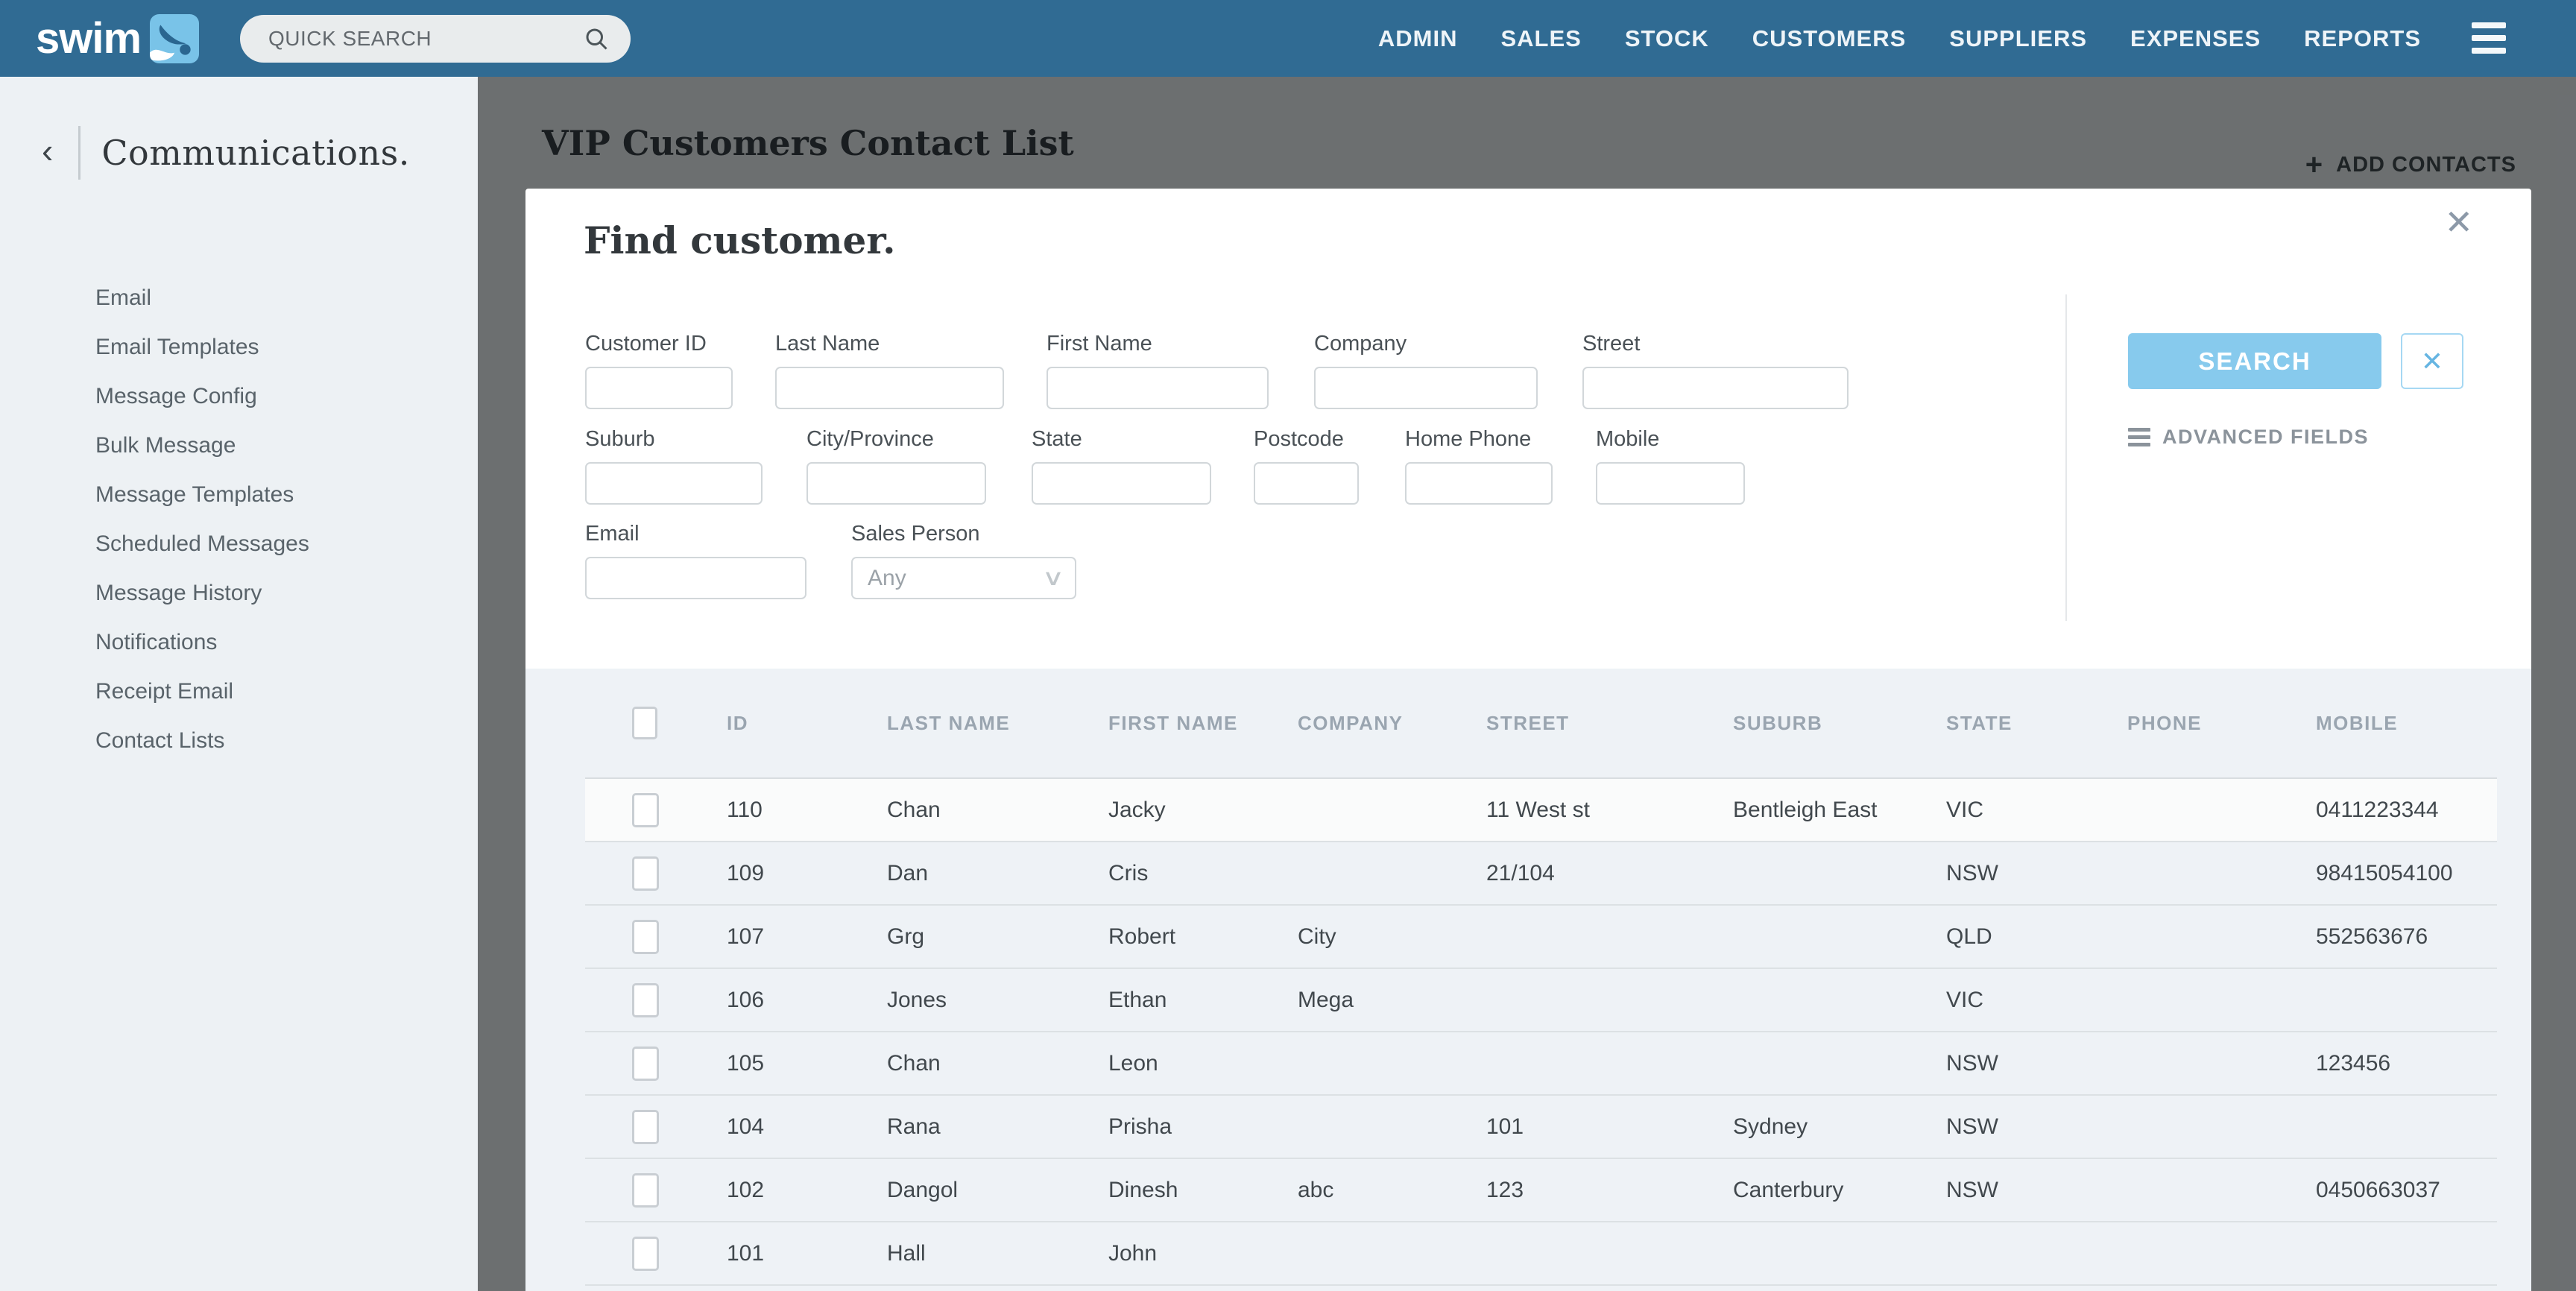  Describe the element at coordinates (2489, 38) in the screenshot. I see `menu-icon` at that location.